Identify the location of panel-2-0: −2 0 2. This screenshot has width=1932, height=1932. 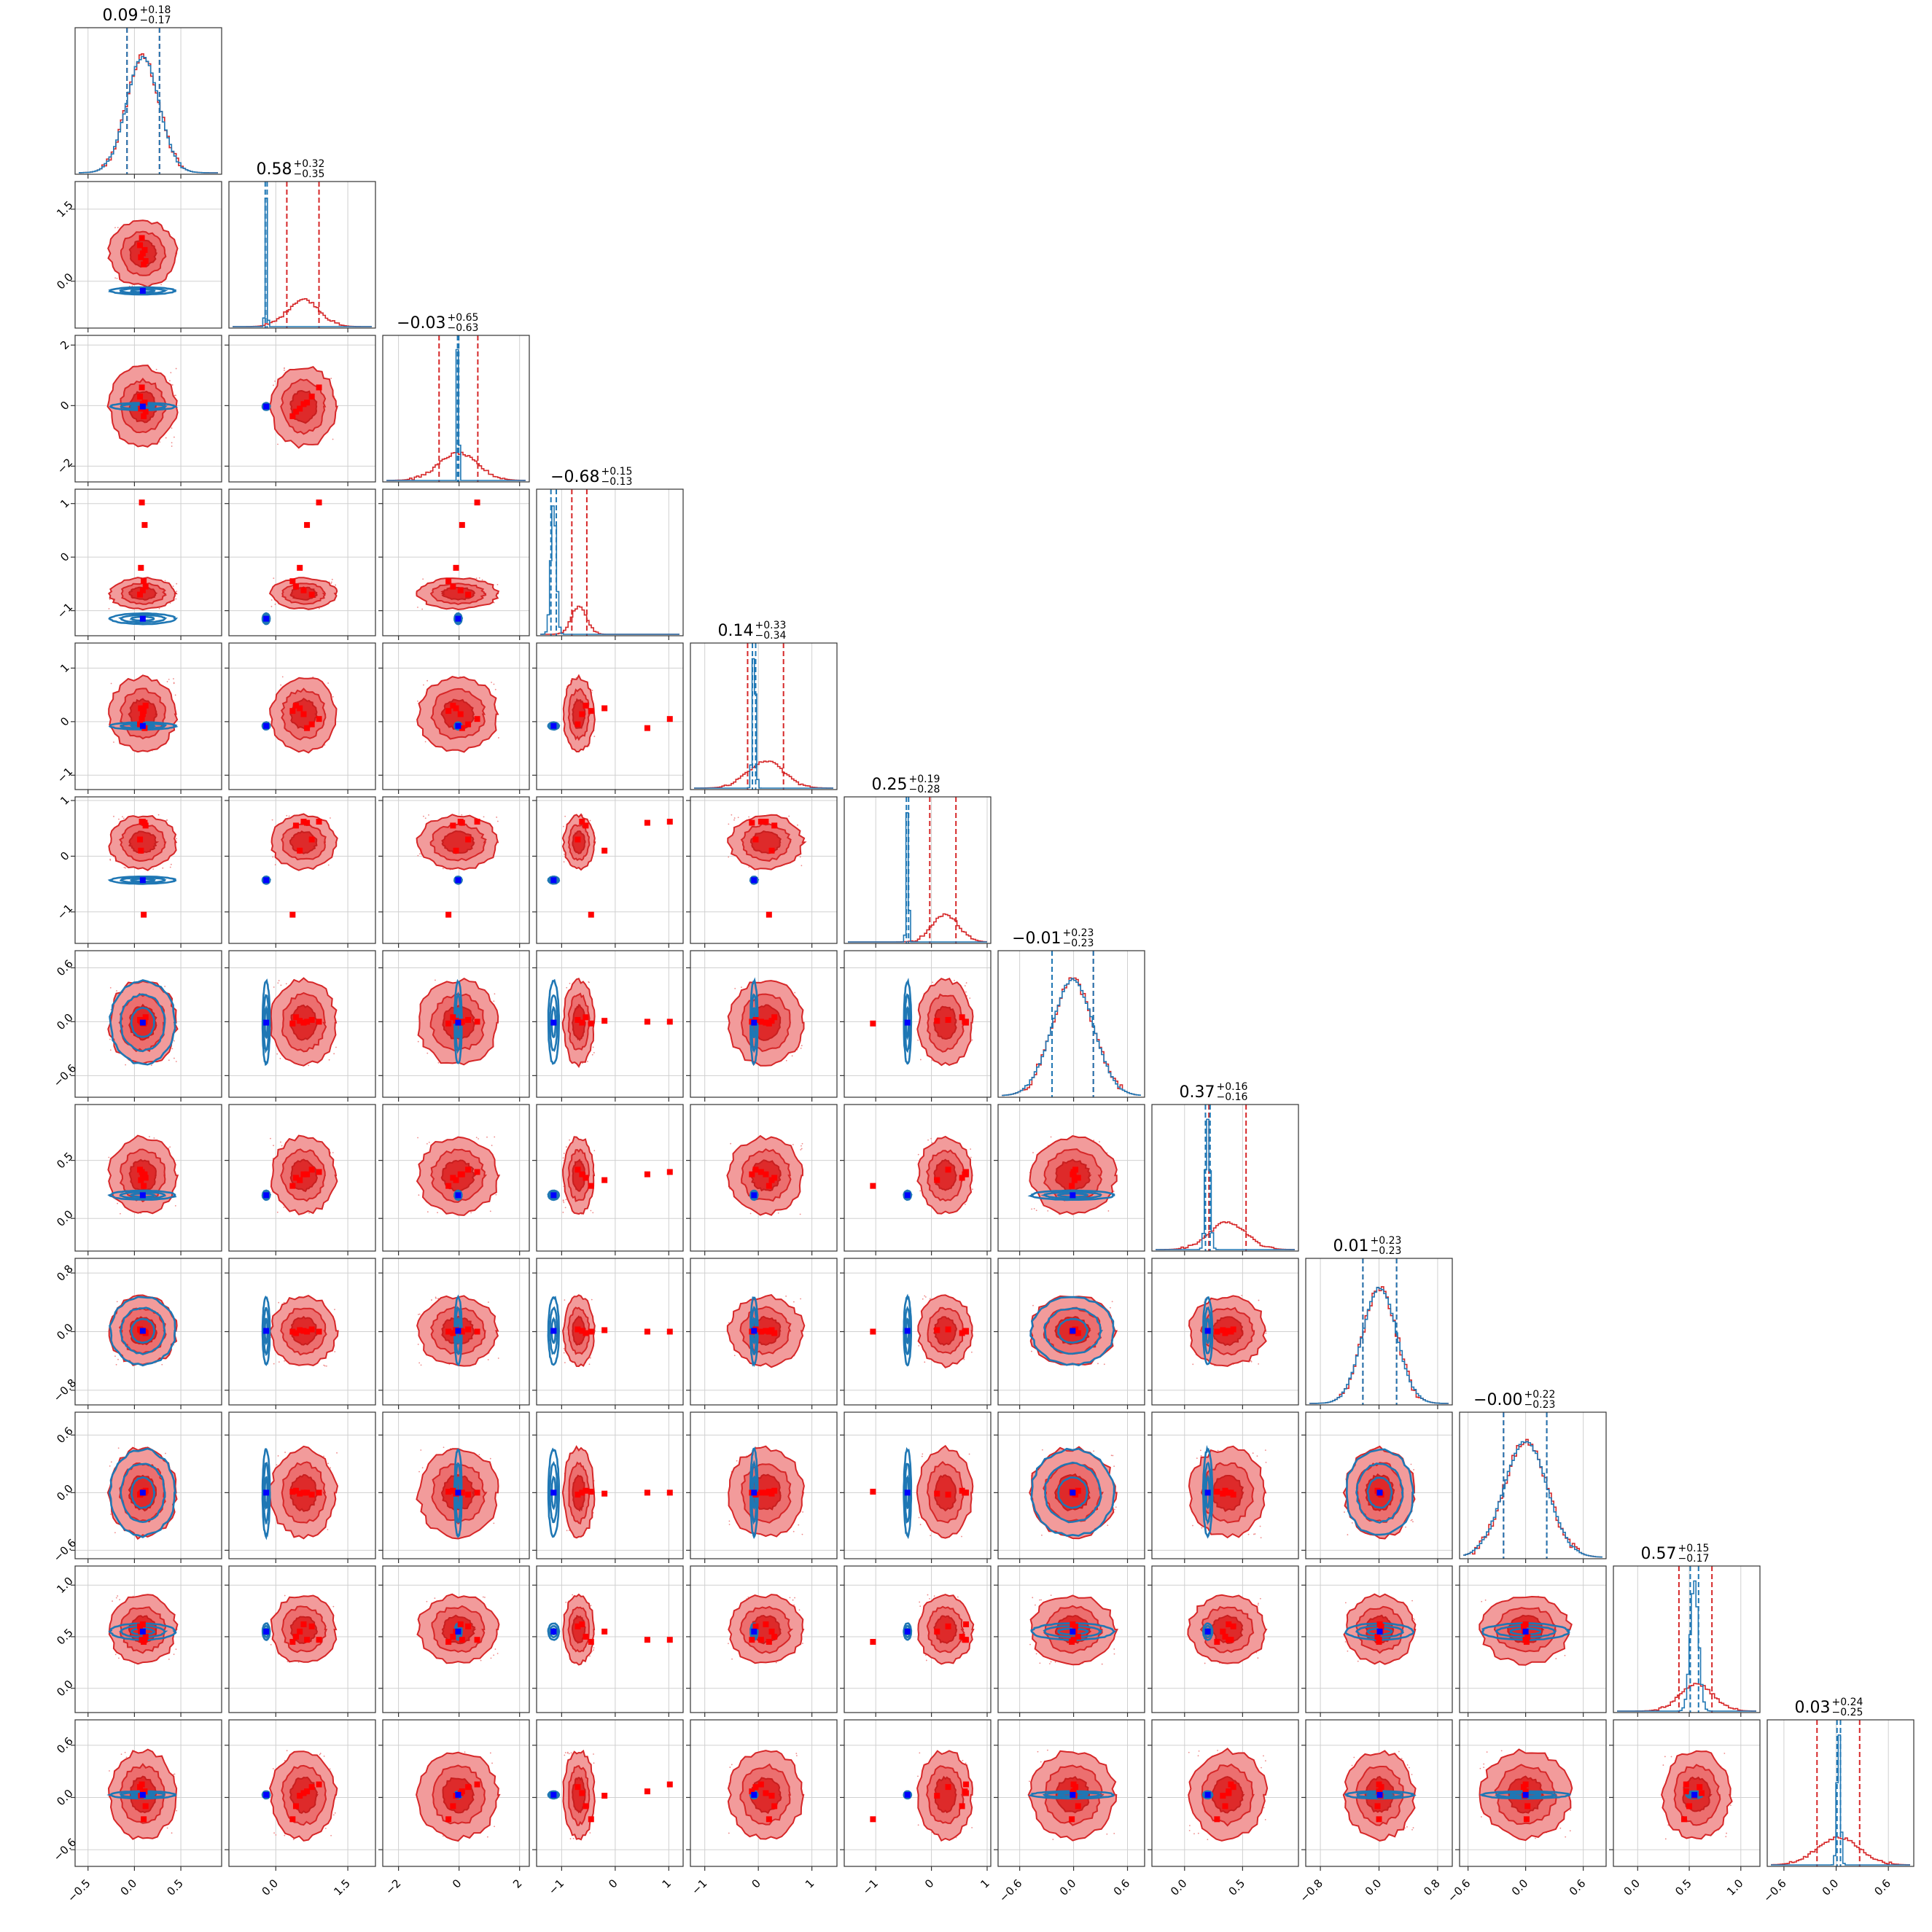
(138, 410).